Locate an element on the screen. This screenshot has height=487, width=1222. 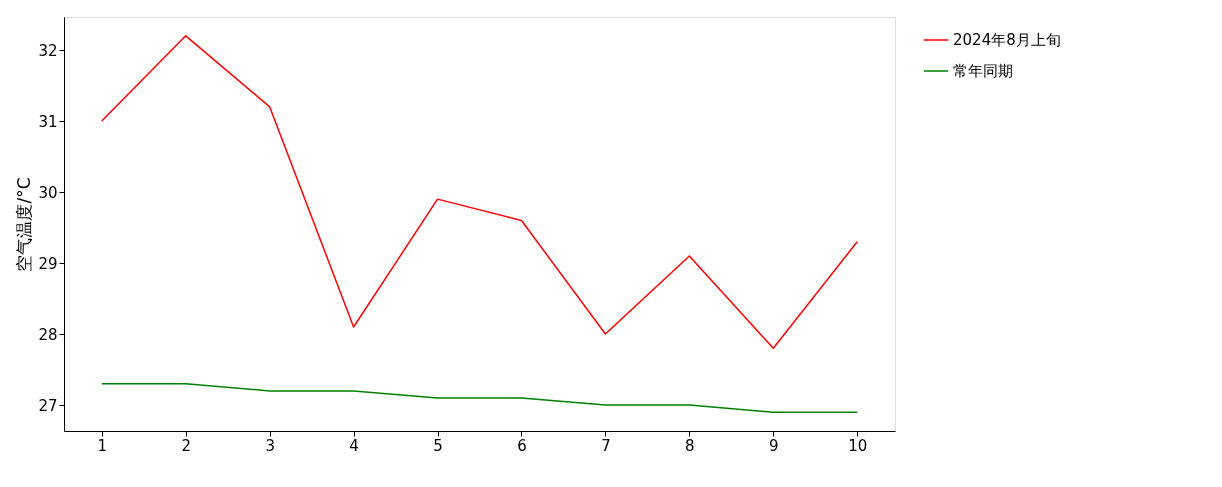
x-tick-label: 6 is located at coordinates (522, 445).